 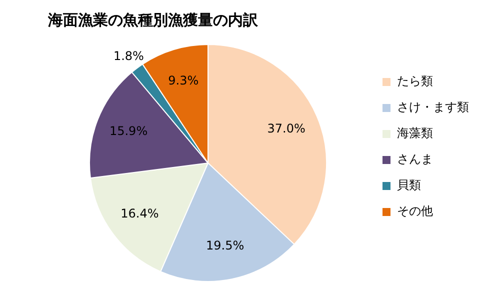 I want to click on data-label: 19.5%, so click(x=225, y=245).